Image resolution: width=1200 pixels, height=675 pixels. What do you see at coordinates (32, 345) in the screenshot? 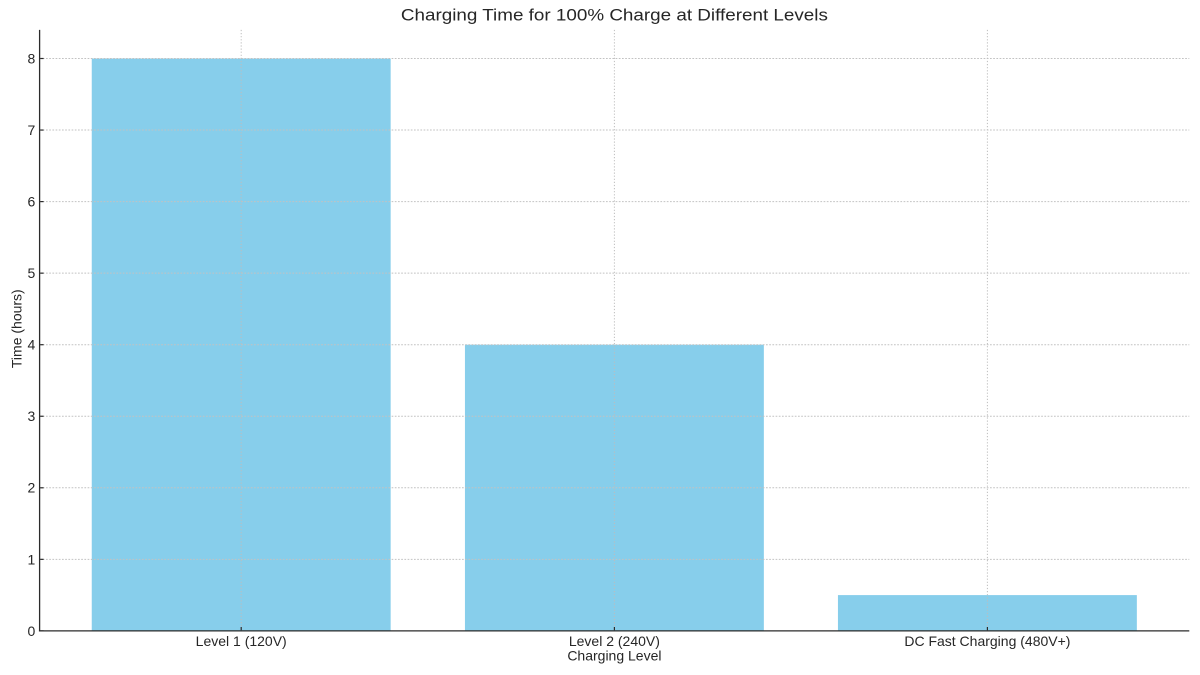
I see `svg-text: 4` at bounding box center [32, 345].